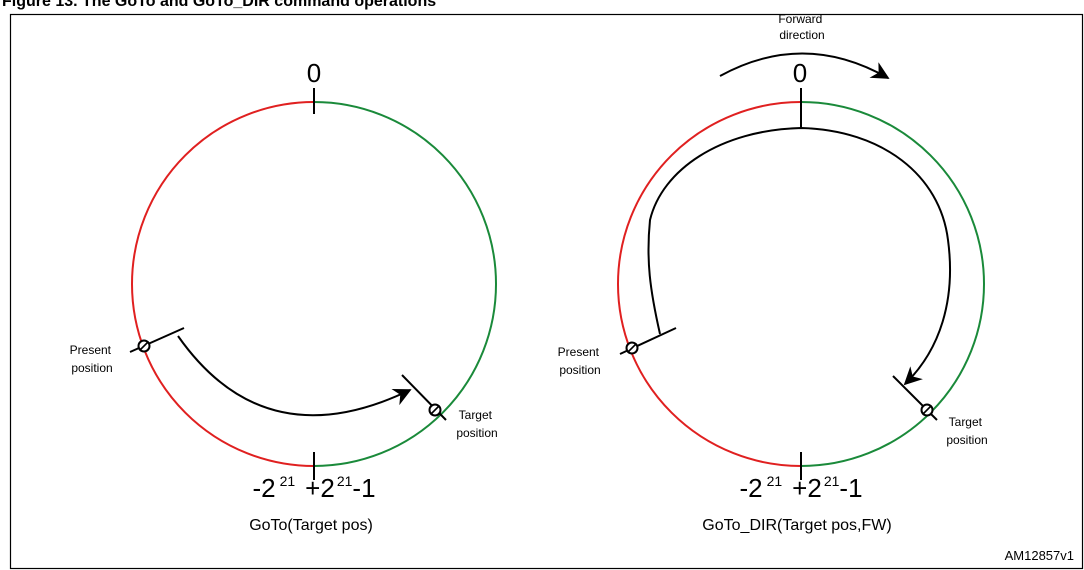  I want to click on left-move-arrow, so click(294, 376).